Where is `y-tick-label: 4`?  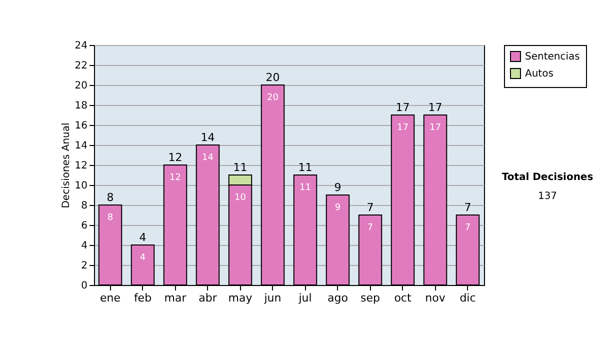 y-tick-label: 4 is located at coordinates (84, 246).